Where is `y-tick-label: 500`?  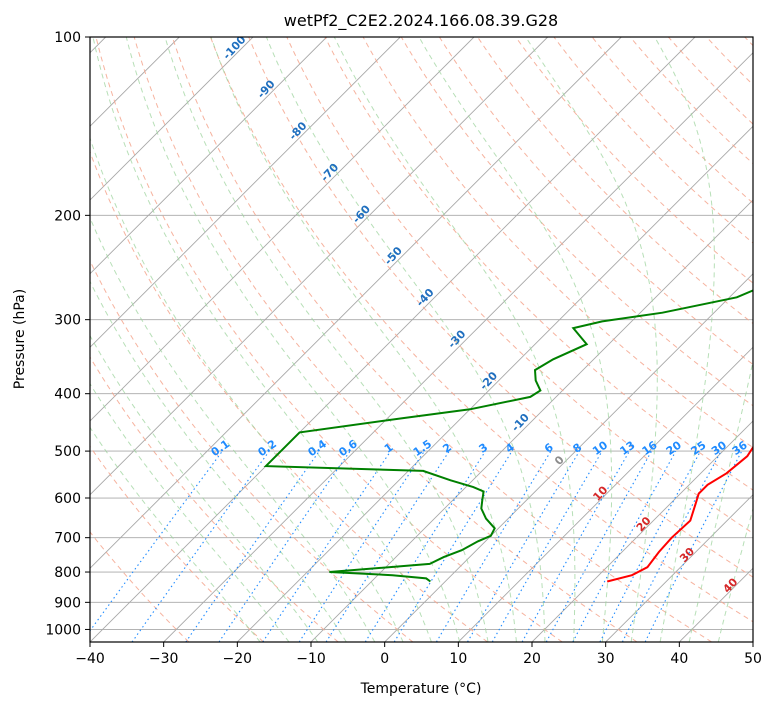 y-tick-label: 500 is located at coordinates (67, 452).